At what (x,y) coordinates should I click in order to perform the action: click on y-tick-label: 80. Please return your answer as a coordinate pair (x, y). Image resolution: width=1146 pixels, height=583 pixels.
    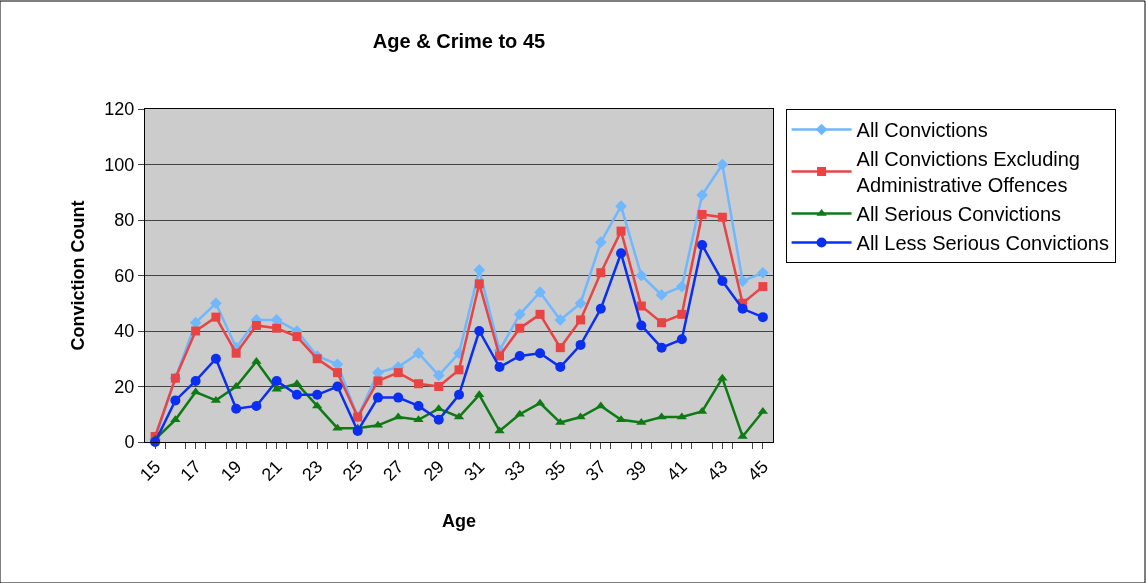
    Looking at the image, I should click on (124, 220).